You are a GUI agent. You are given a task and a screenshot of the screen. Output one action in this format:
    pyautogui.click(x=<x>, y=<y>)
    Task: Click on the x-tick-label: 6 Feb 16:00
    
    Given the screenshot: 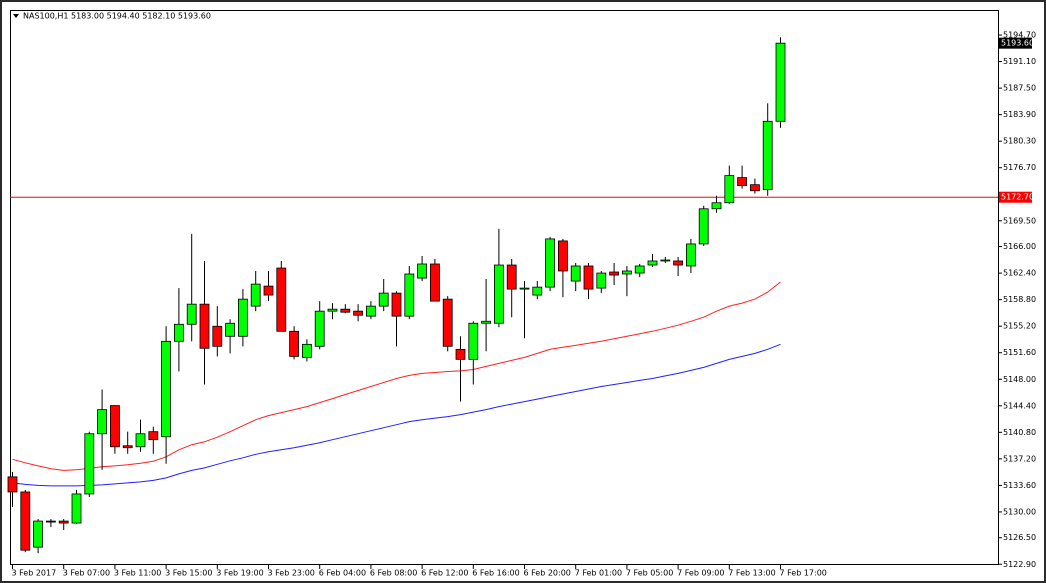 What is the action you would take?
    pyautogui.click(x=495, y=573)
    